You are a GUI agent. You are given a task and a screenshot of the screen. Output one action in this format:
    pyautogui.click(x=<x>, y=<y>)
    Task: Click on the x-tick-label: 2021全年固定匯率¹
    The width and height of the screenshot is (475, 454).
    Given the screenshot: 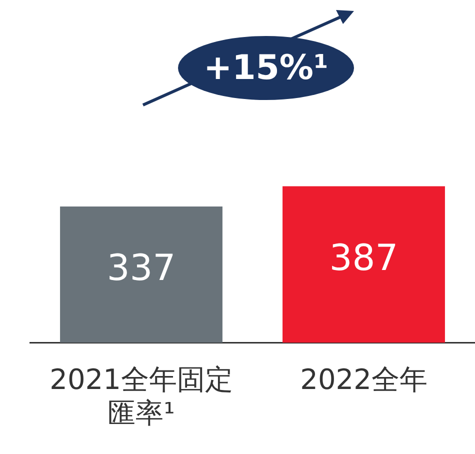 What is the action you would take?
    pyautogui.click(x=141, y=396)
    